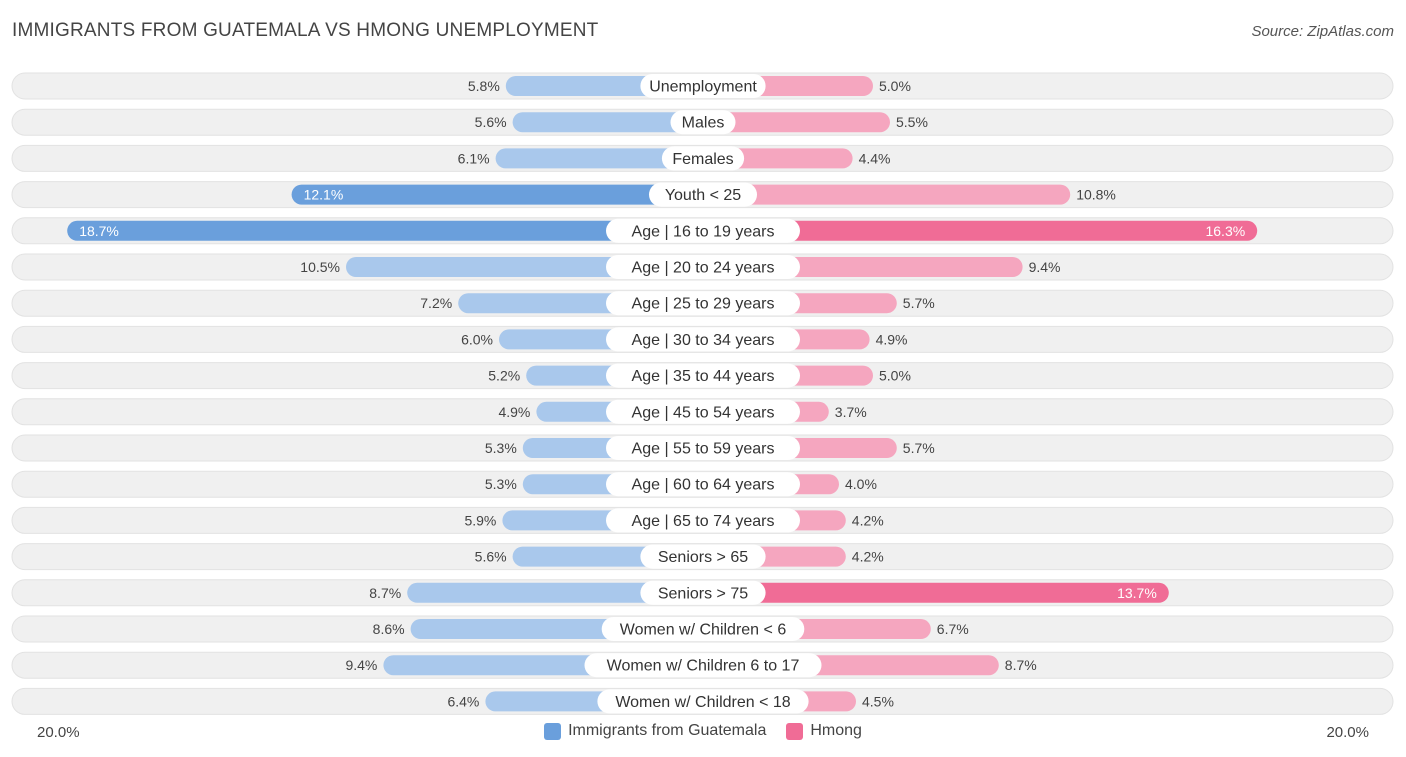 The image size is (1406, 757). What do you see at coordinates (892, 339) in the screenshot?
I see `value-label-hmong: 4.9%` at bounding box center [892, 339].